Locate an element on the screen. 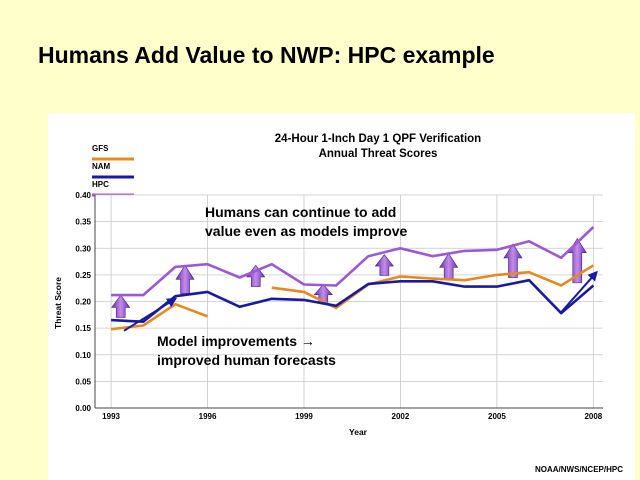 This screenshot has width=640, height=480. chart-legend: GFS NAM HPC is located at coordinates (113, 170).